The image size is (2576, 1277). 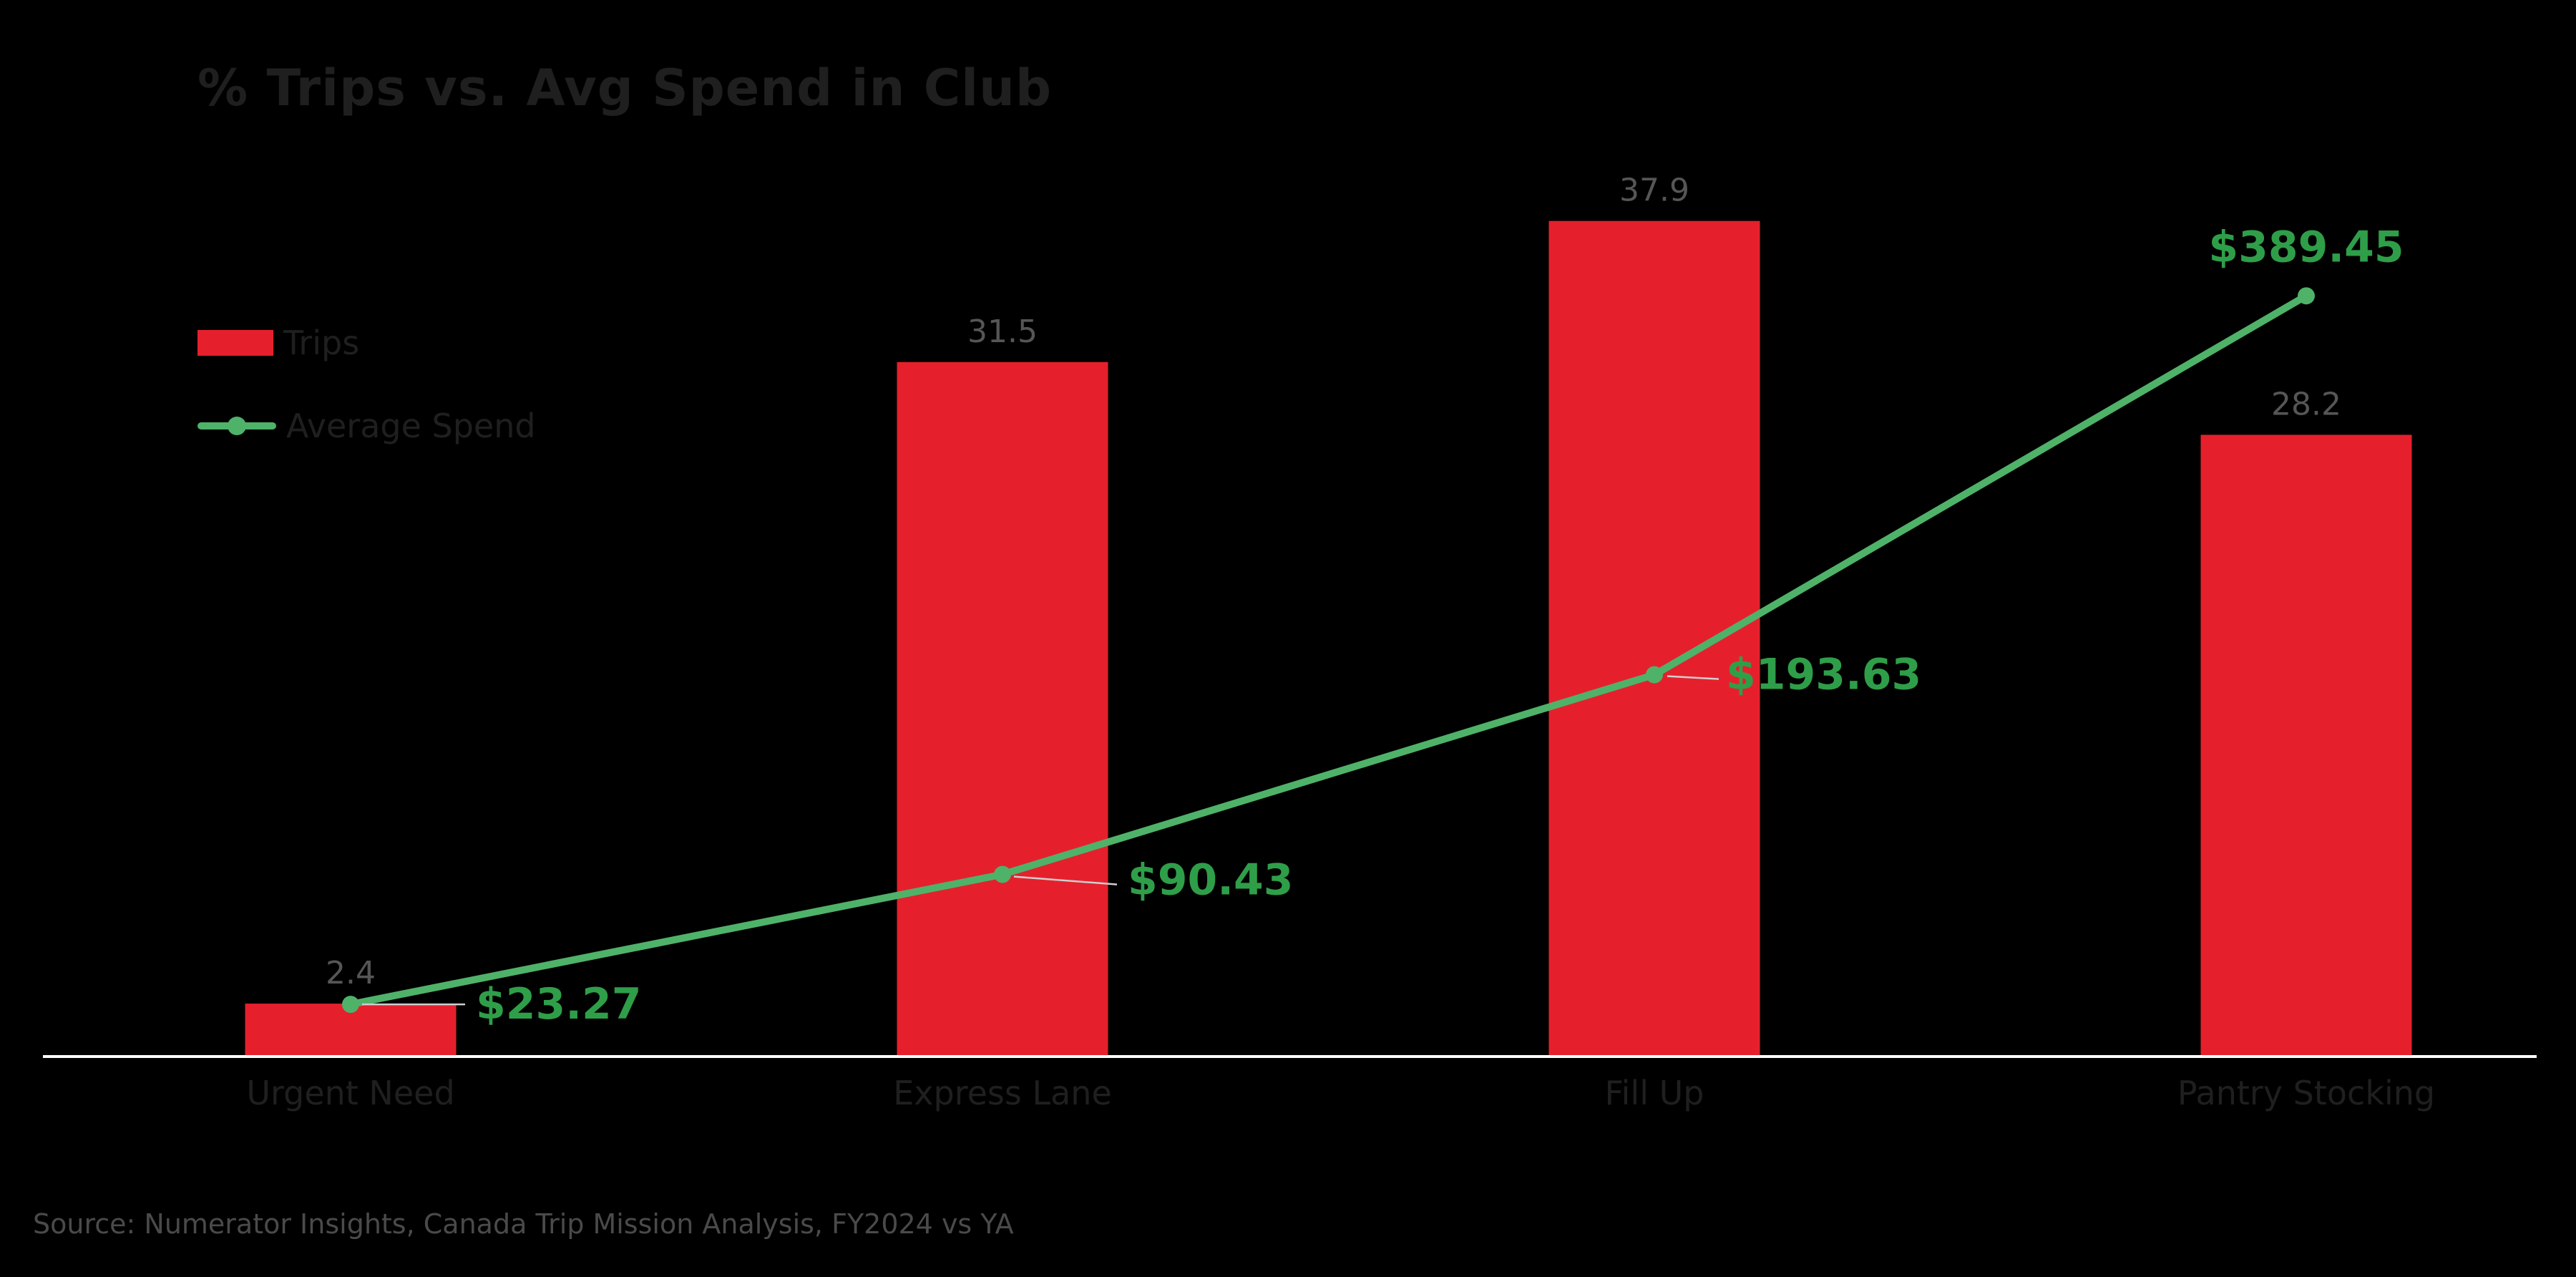 What do you see at coordinates (1823, 675) in the screenshot?
I see `average-spend-value-label: $193.63` at bounding box center [1823, 675].